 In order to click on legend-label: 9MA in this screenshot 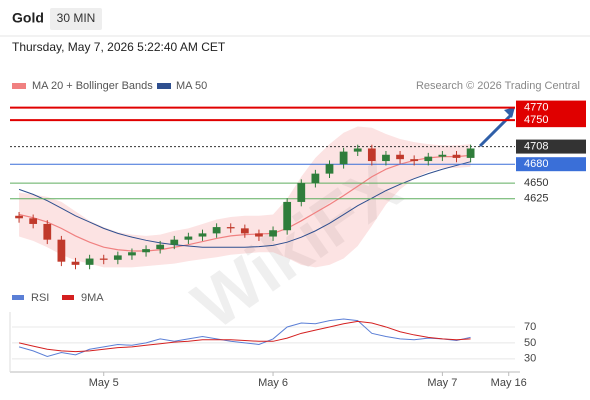, I will do `click(92, 298)`.